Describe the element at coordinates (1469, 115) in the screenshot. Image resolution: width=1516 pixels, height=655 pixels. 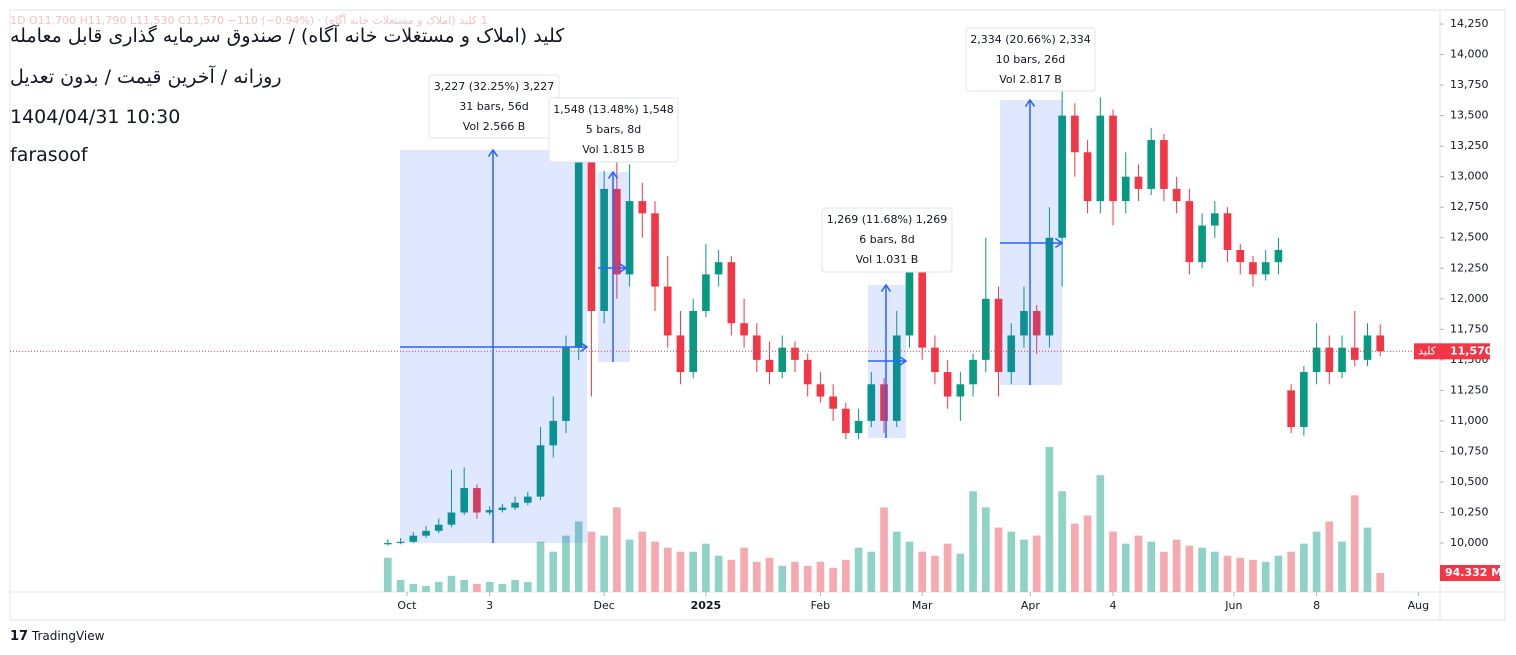
I see `y-tick-label: 13,500` at that location.